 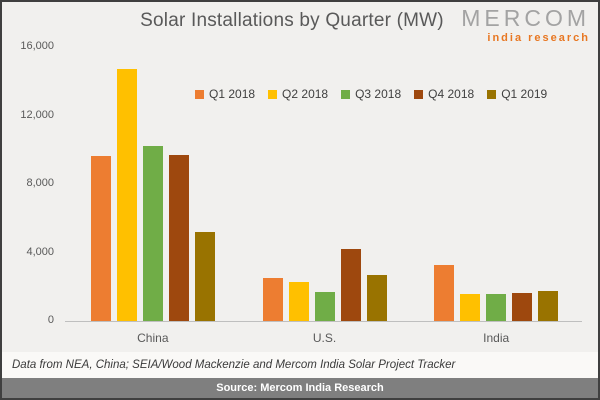 I want to click on bar-us-q1-2019, so click(x=376, y=297).